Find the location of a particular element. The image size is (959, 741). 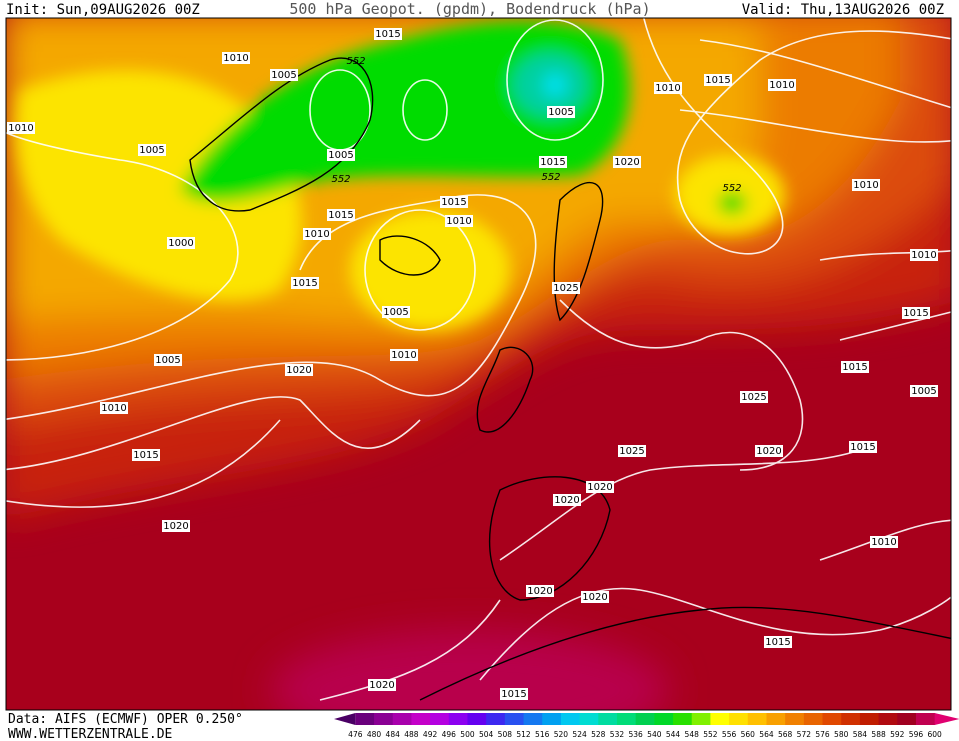

scale-label: 504 is located at coordinates (486, 734).